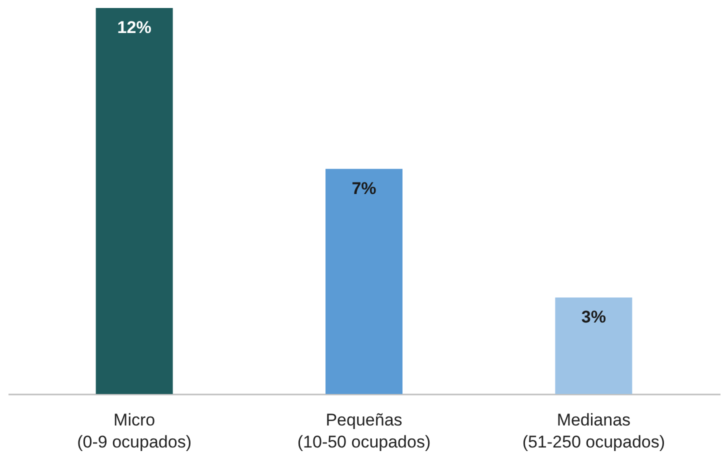  What do you see at coordinates (134, 27) in the screenshot?
I see `data-label: 12%` at bounding box center [134, 27].